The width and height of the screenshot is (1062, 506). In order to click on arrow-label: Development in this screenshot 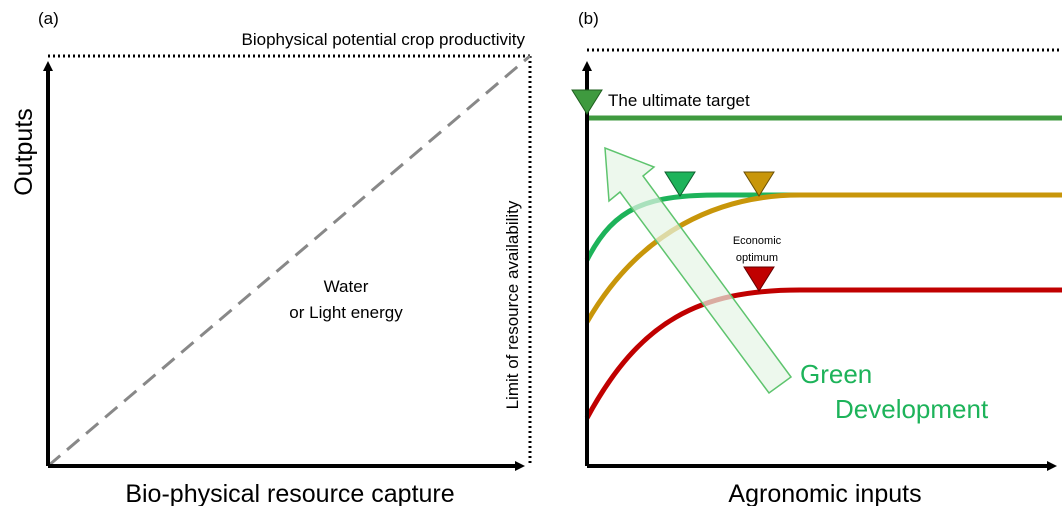, I will do `click(912, 409)`.